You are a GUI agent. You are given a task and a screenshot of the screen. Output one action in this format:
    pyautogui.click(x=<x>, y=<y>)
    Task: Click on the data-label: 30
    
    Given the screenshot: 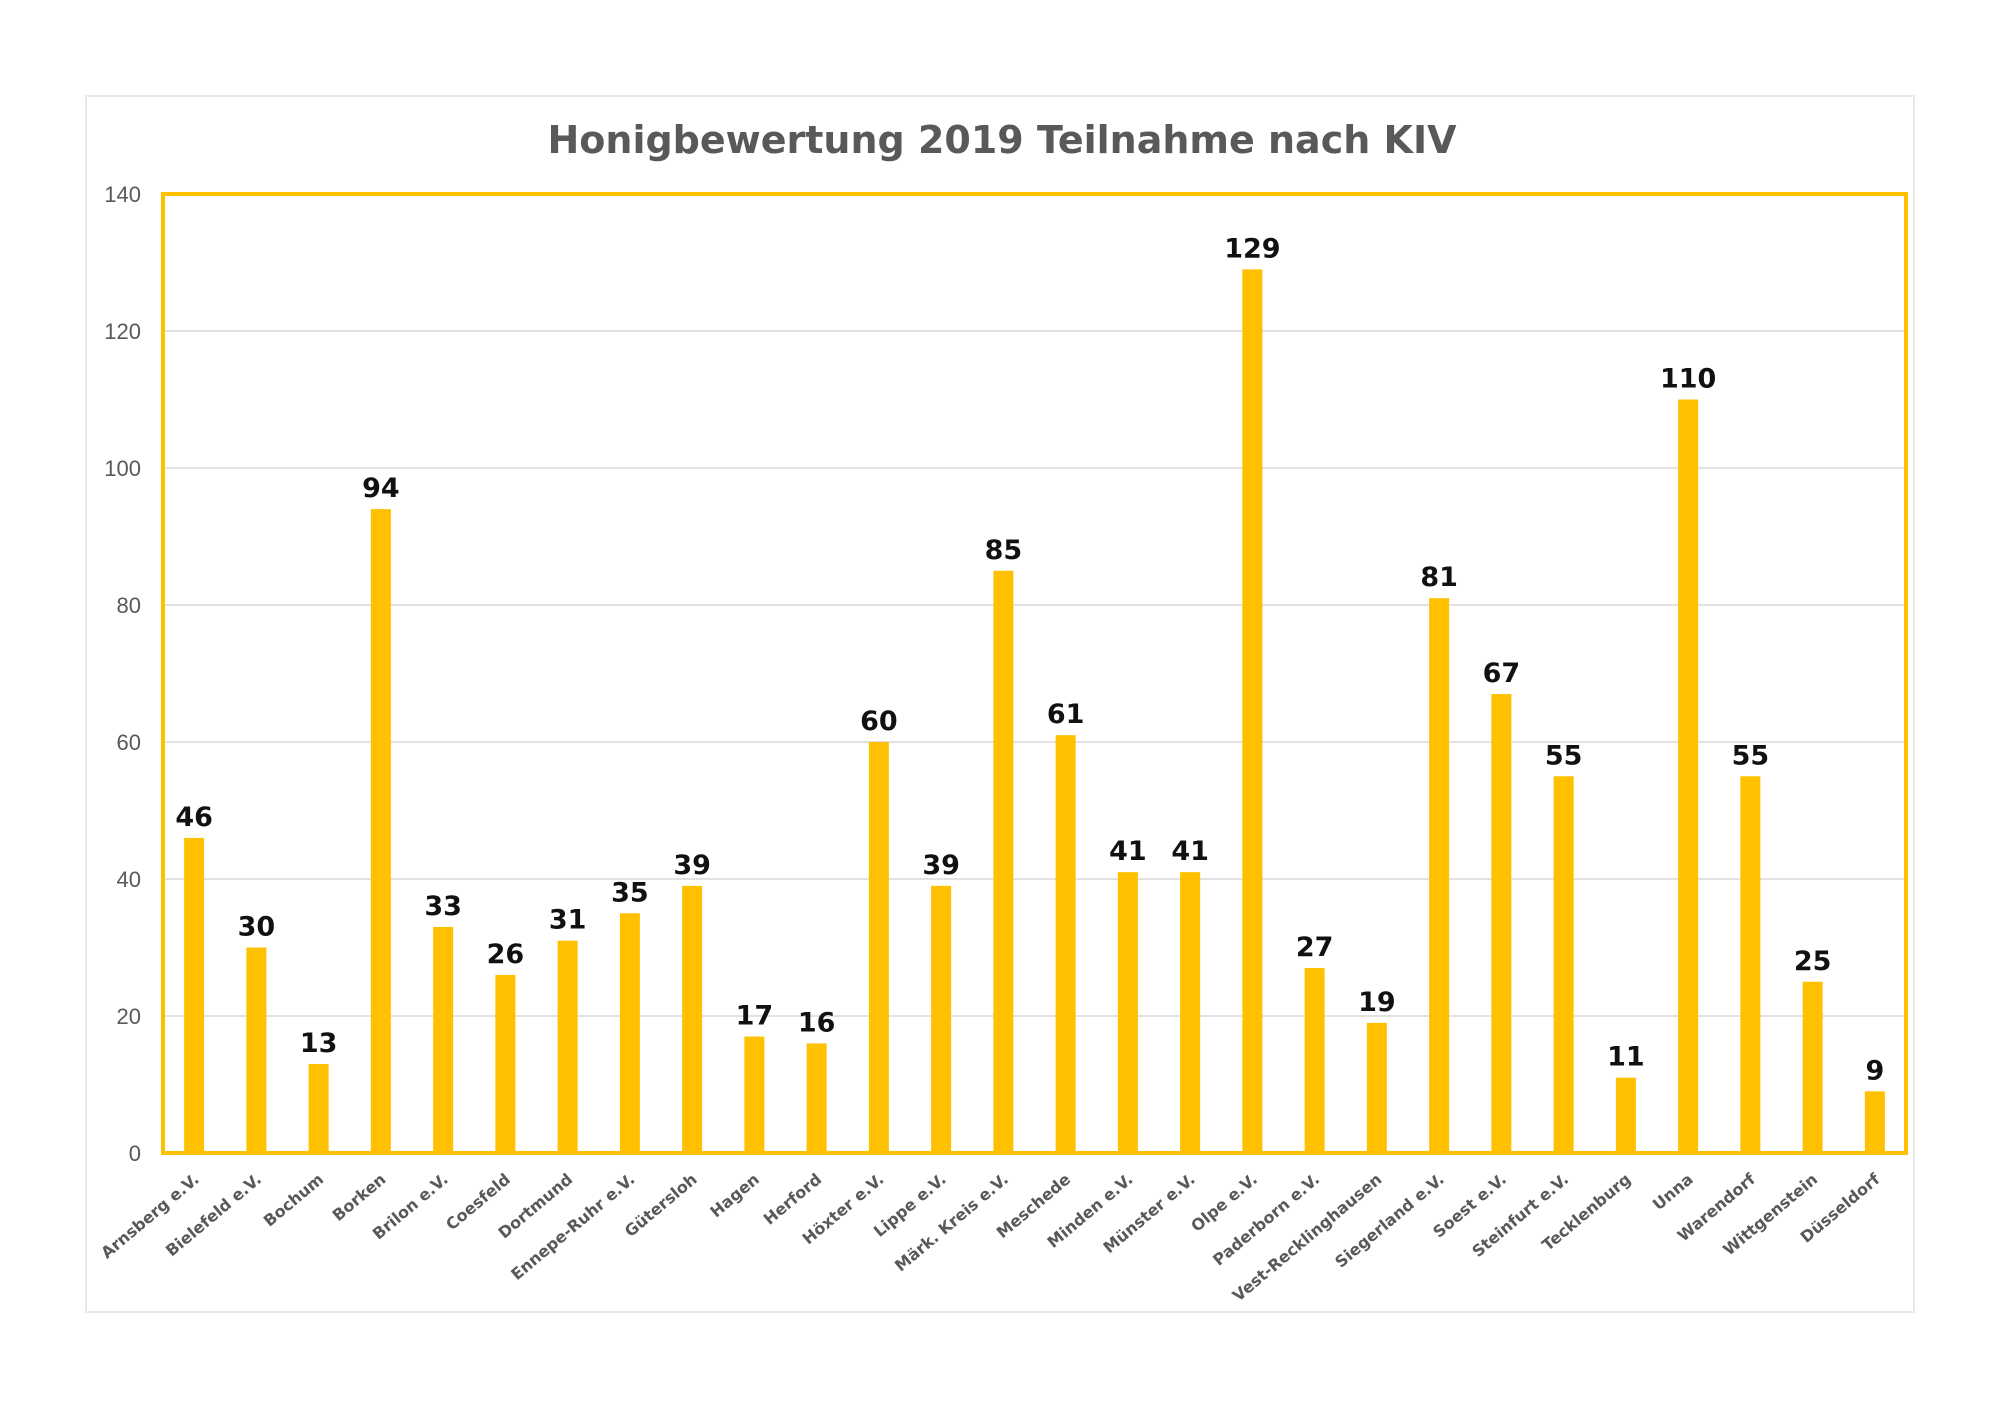 What is the action you would take?
    pyautogui.click(x=257, y=927)
    